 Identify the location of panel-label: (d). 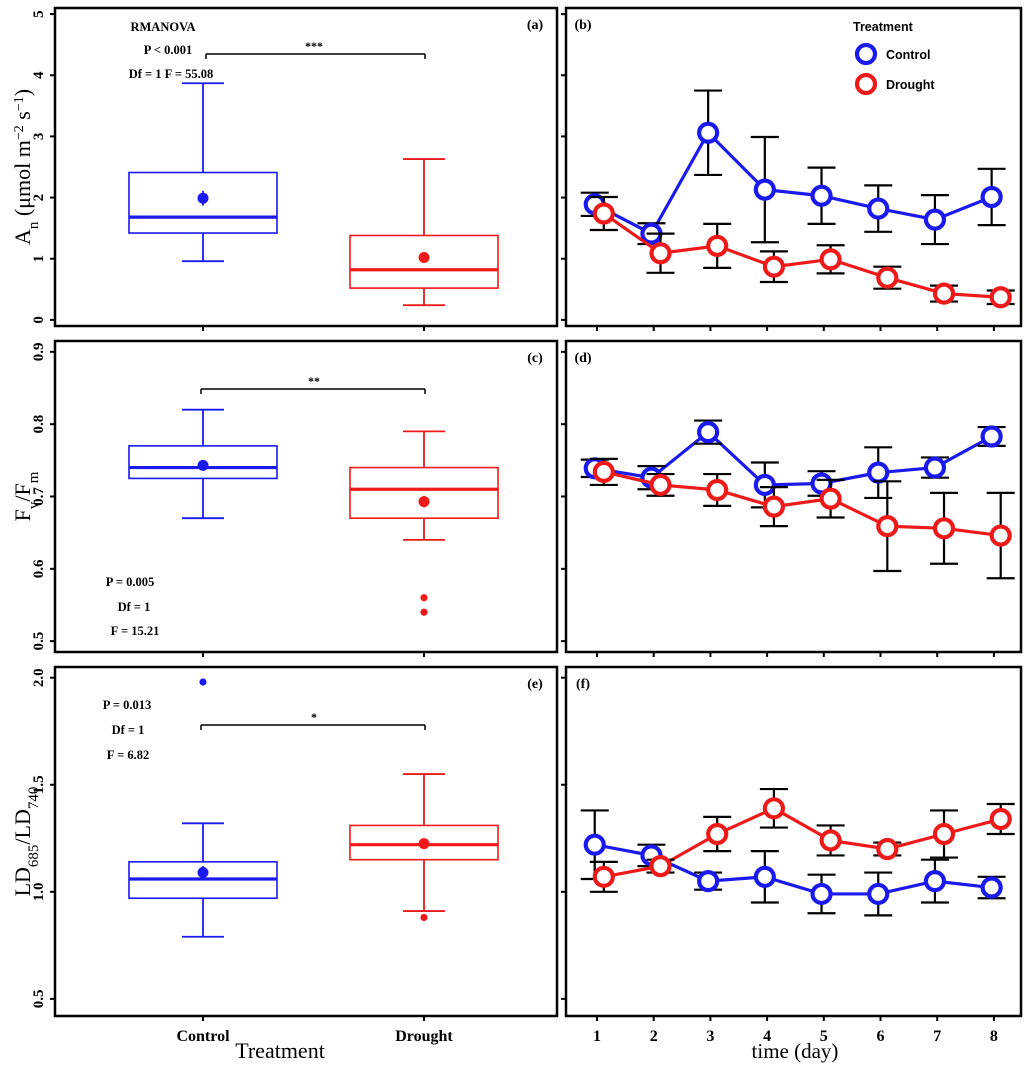
(582, 358).